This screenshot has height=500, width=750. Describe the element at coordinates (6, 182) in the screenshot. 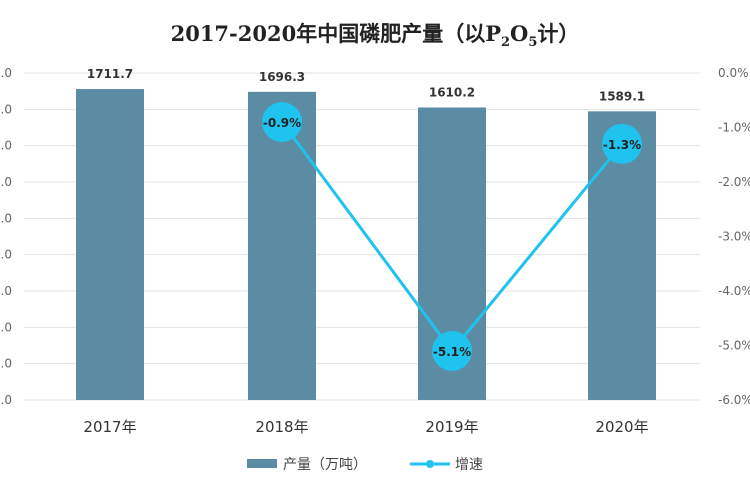

I see `left-tick-label: 1200.0` at that location.